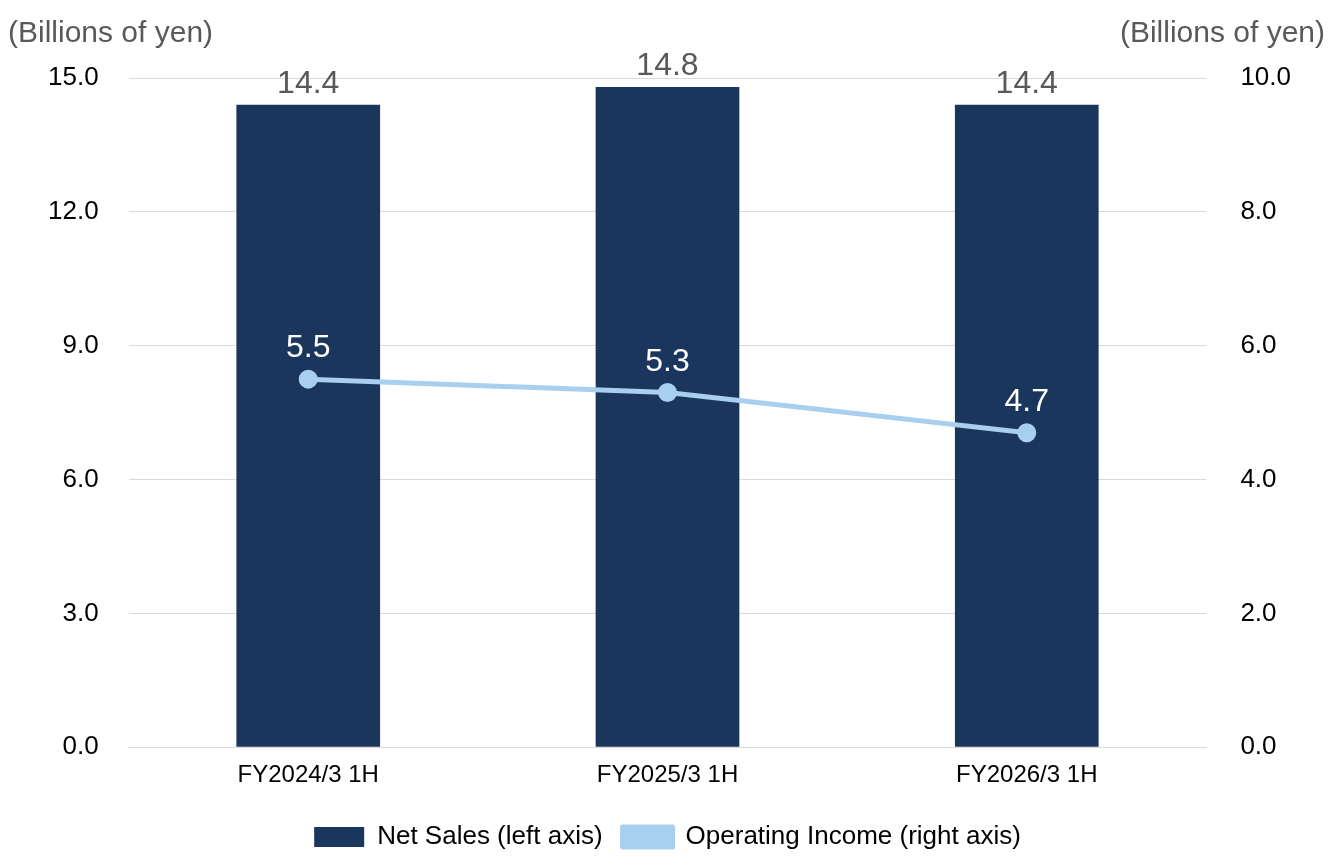  What do you see at coordinates (80, 477) in the screenshot?
I see `y-tick-label: 6.0` at bounding box center [80, 477].